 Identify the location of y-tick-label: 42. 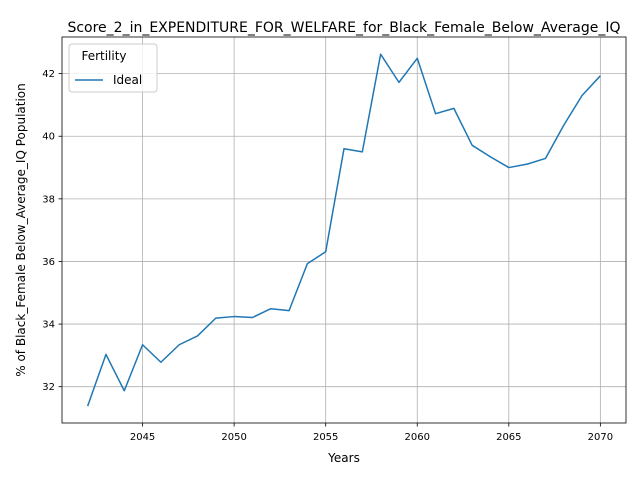
(48, 74).